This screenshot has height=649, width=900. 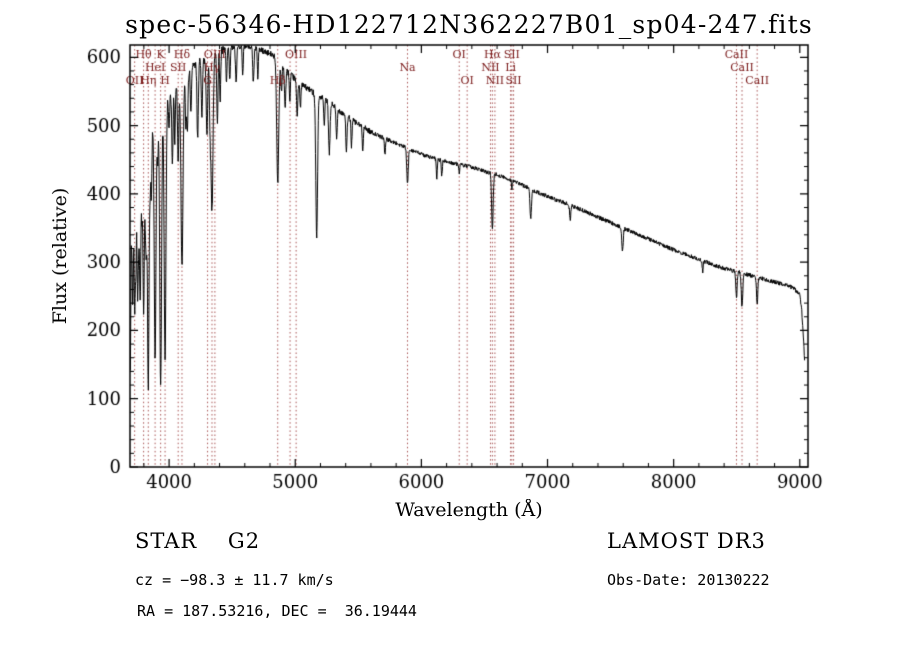 What do you see at coordinates (277, 611) in the screenshot?
I see `ra-dec-text: RA = 187.53216, DEC = 36.19444` at bounding box center [277, 611].